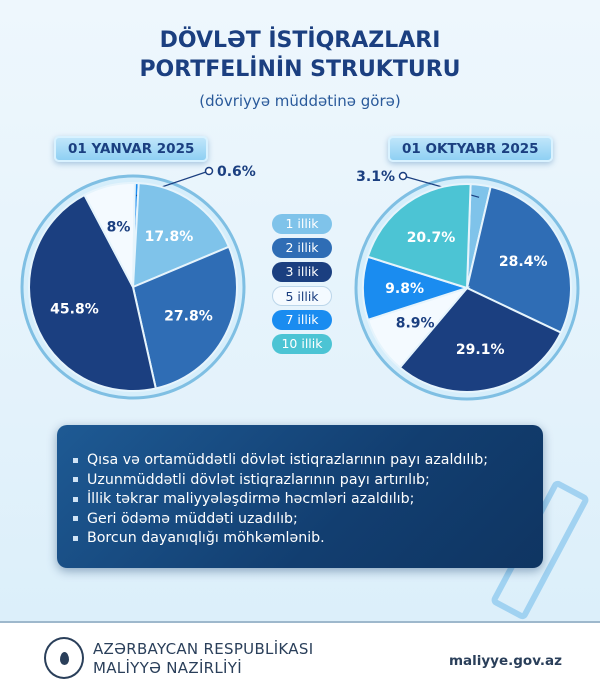 The image size is (600, 692). What do you see at coordinates (470, 149) in the screenshot?
I see `right-chart-title: 01 OKTYABR 2025` at bounding box center [470, 149].